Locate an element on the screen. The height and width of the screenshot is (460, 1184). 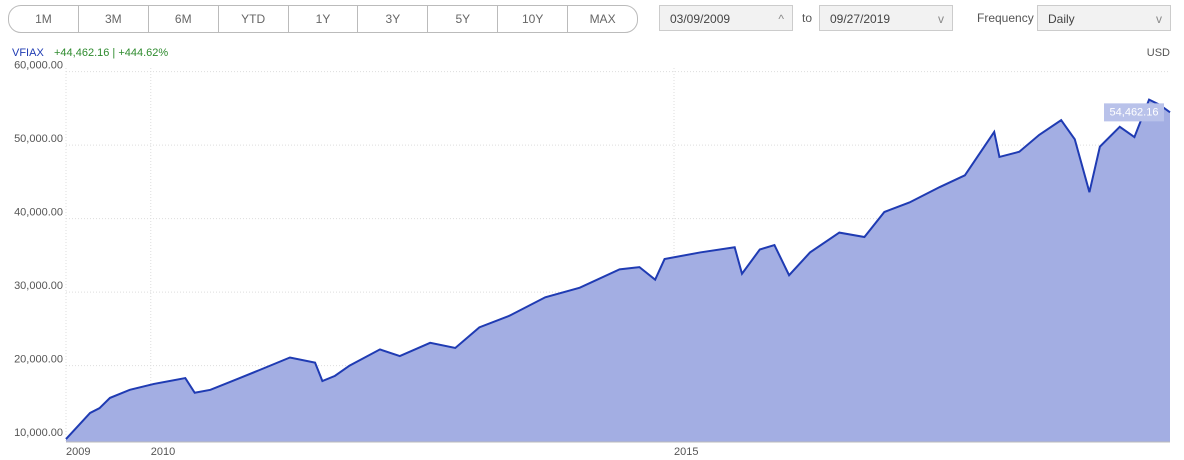
range-button: YTD is located at coordinates (252, 19).